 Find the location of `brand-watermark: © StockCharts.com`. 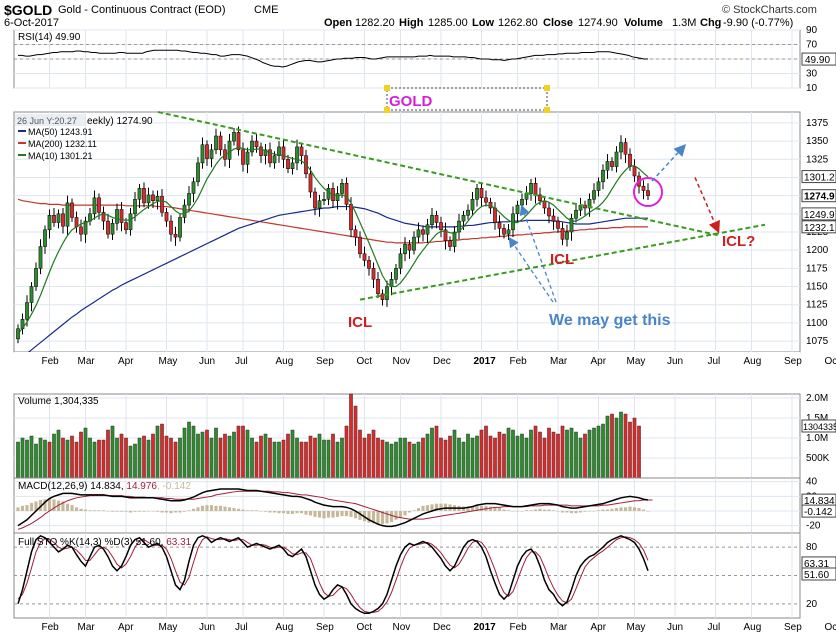

brand-watermark: © StockCharts.com is located at coordinates (769, 10).